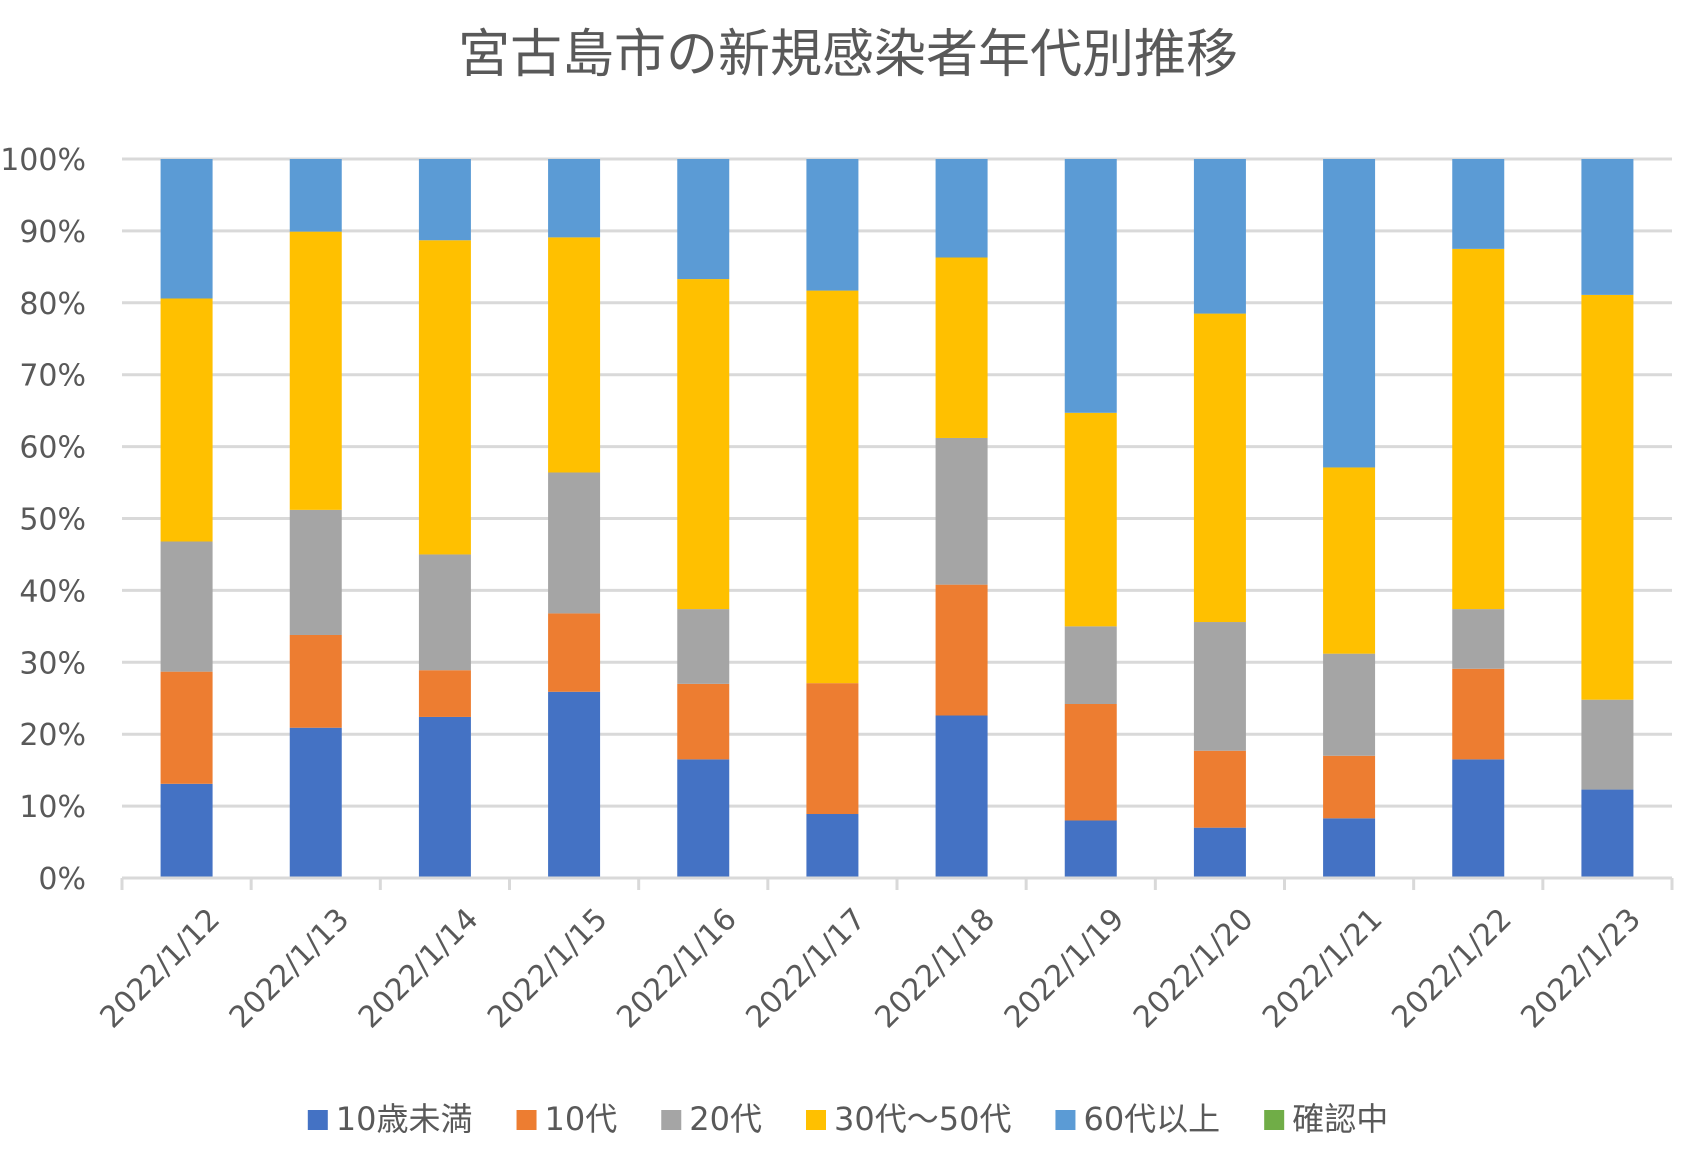 This screenshot has height=1174, width=1696. What do you see at coordinates (62, 879) in the screenshot?
I see `y-tick-label: 0%` at bounding box center [62, 879].